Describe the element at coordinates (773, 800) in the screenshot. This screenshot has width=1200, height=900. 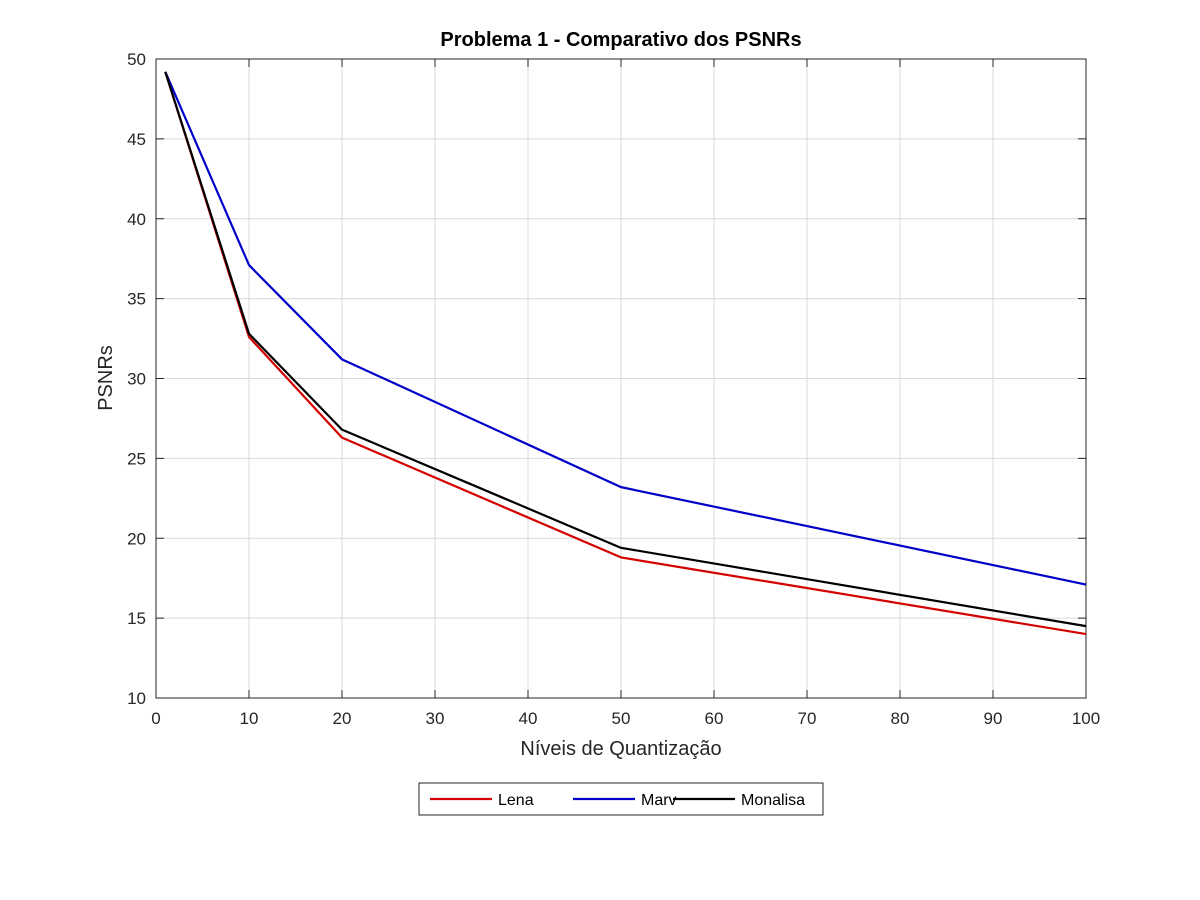
I see `legend-label-monalisa: Monalisa` at that location.